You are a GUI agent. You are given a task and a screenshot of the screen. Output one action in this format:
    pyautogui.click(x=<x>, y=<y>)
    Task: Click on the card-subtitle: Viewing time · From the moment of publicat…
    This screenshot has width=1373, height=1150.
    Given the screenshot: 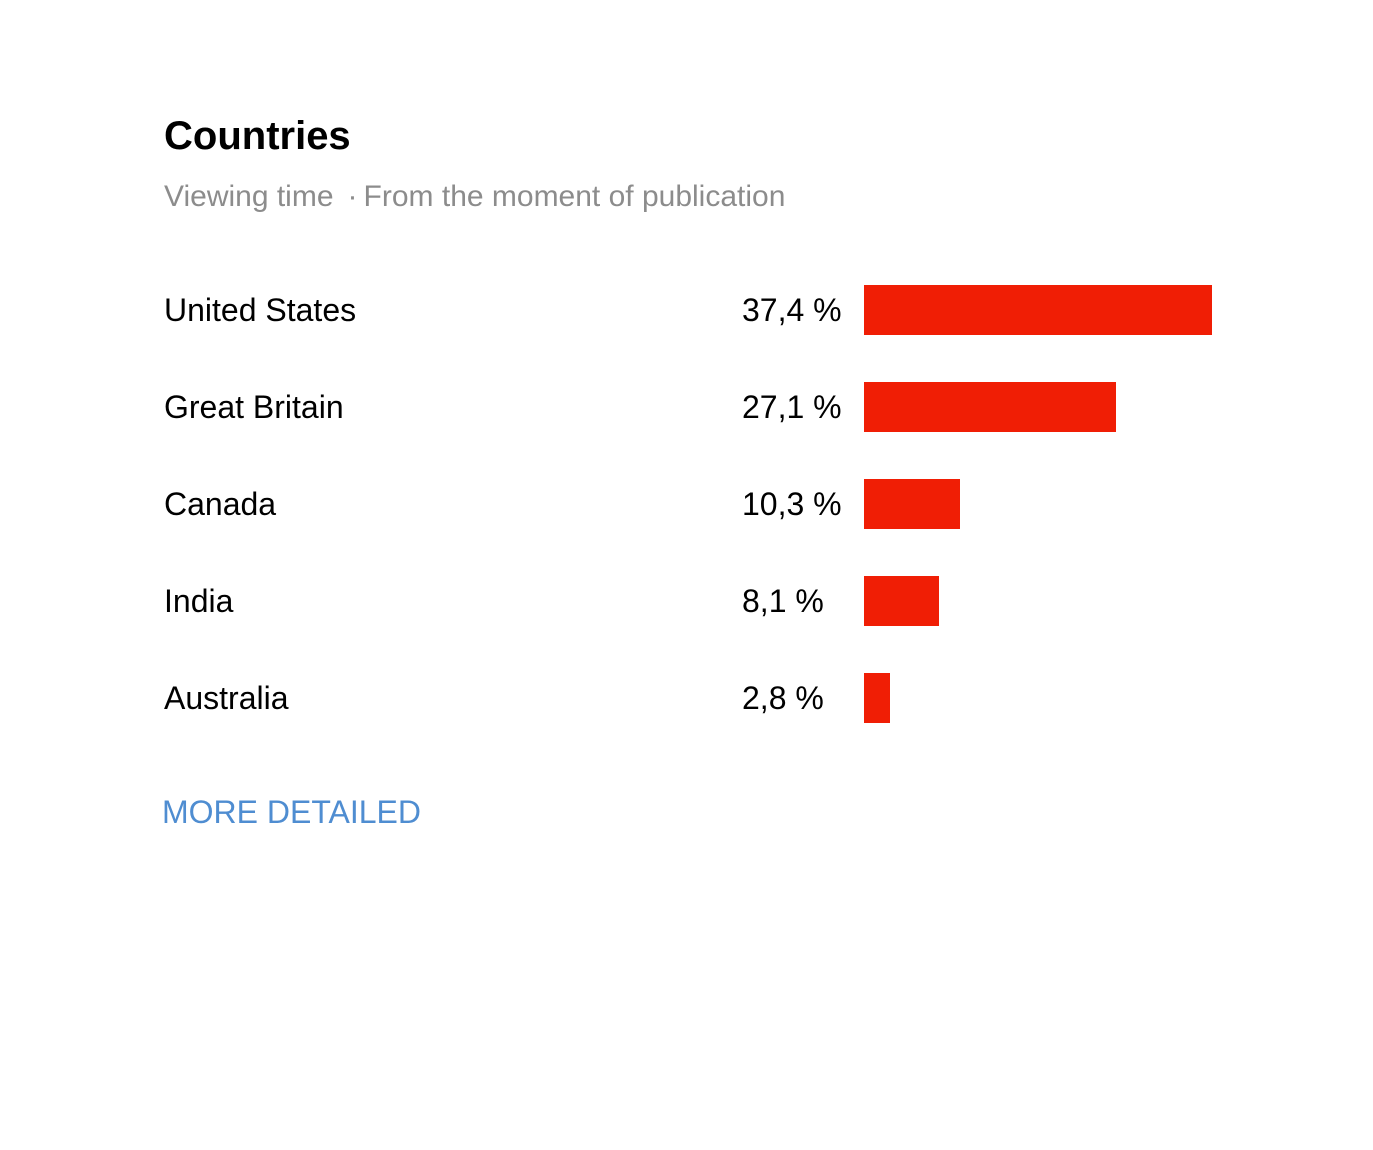 What is the action you would take?
    pyautogui.click(x=474, y=197)
    